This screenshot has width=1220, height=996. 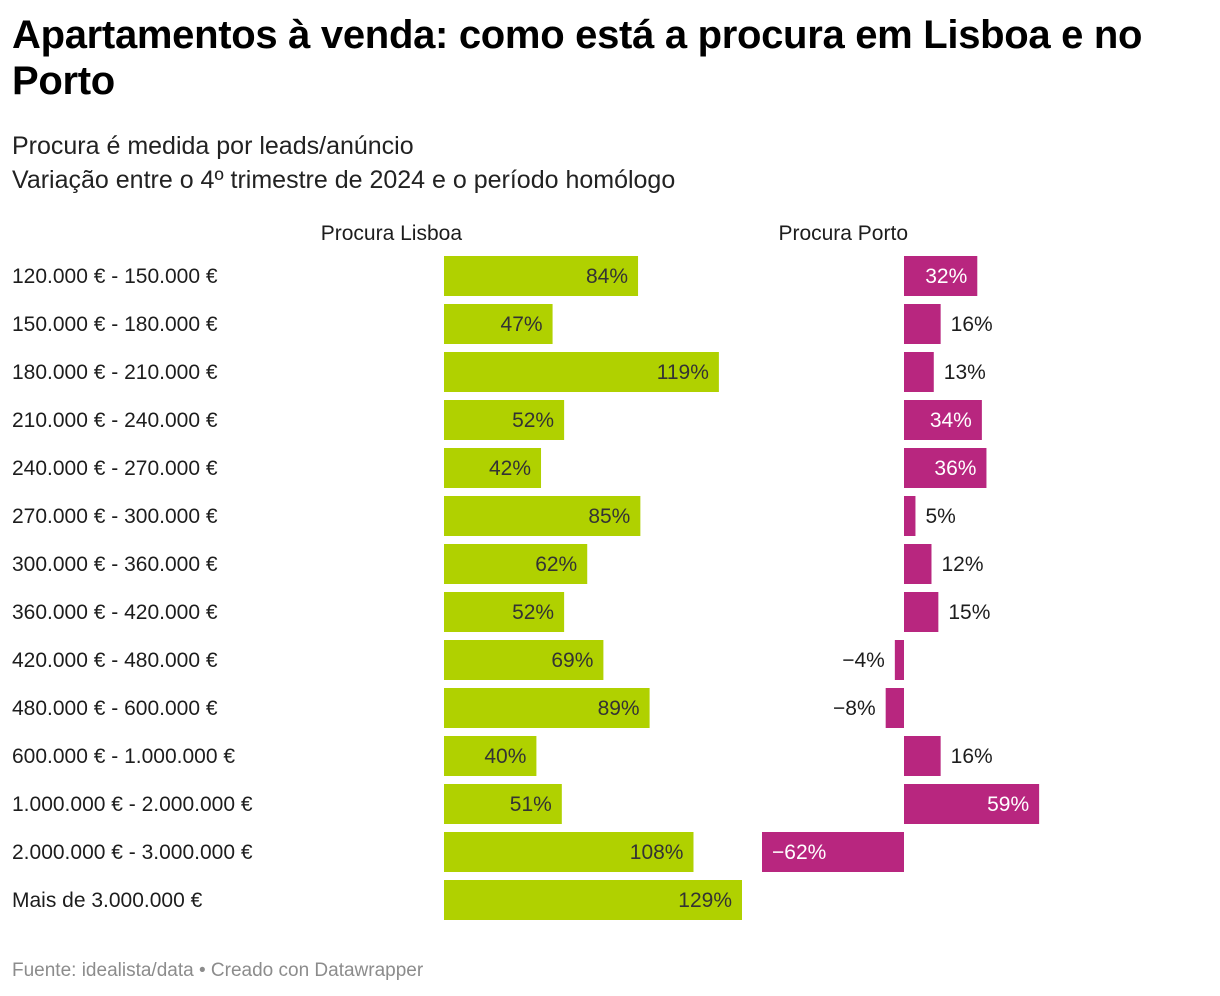 What do you see at coordinates (123, 756) in the screenshot?
I see `category-label: 600.000 € - 1.000.000 €` at bounding box center [123, 756].